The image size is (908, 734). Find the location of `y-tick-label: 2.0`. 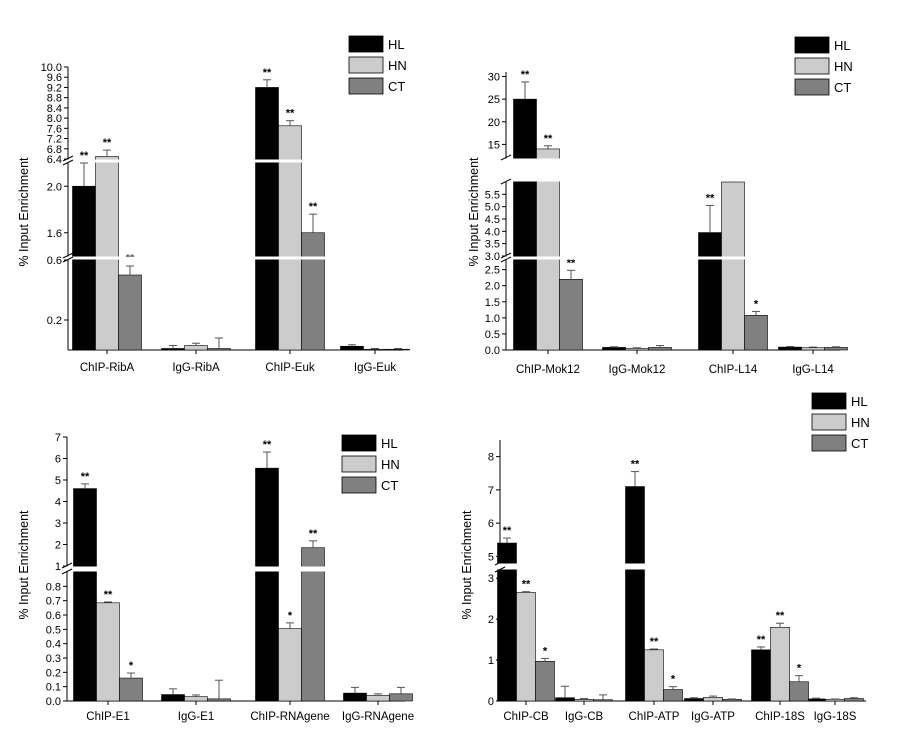

y-tick-label: 2.0 is located at coordinates (54, 187).